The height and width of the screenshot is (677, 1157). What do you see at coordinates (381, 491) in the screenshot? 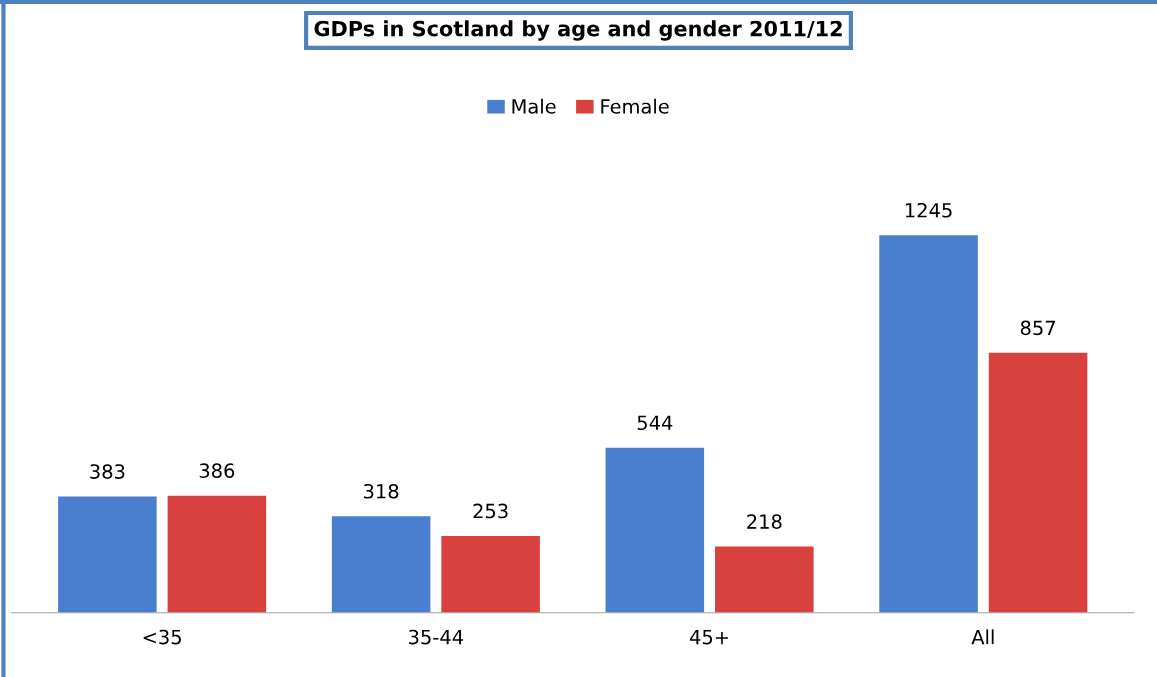
I see `data-label: 318` at bounding box center [381, 491].